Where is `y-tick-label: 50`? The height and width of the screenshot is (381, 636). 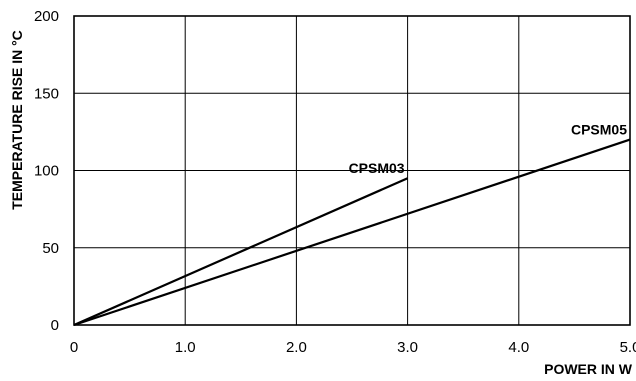 y-tick-label: 50 is located at coordinates (50, 248).